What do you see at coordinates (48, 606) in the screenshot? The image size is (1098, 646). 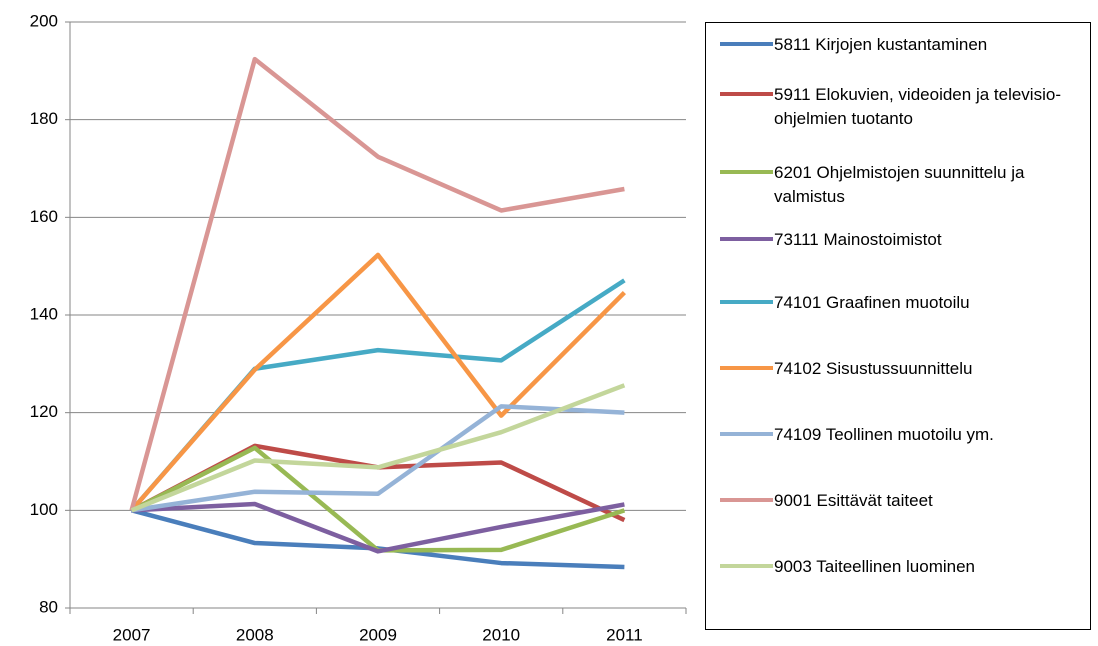 I see `y-tick-label: 80` at bounding box center [48, 606].